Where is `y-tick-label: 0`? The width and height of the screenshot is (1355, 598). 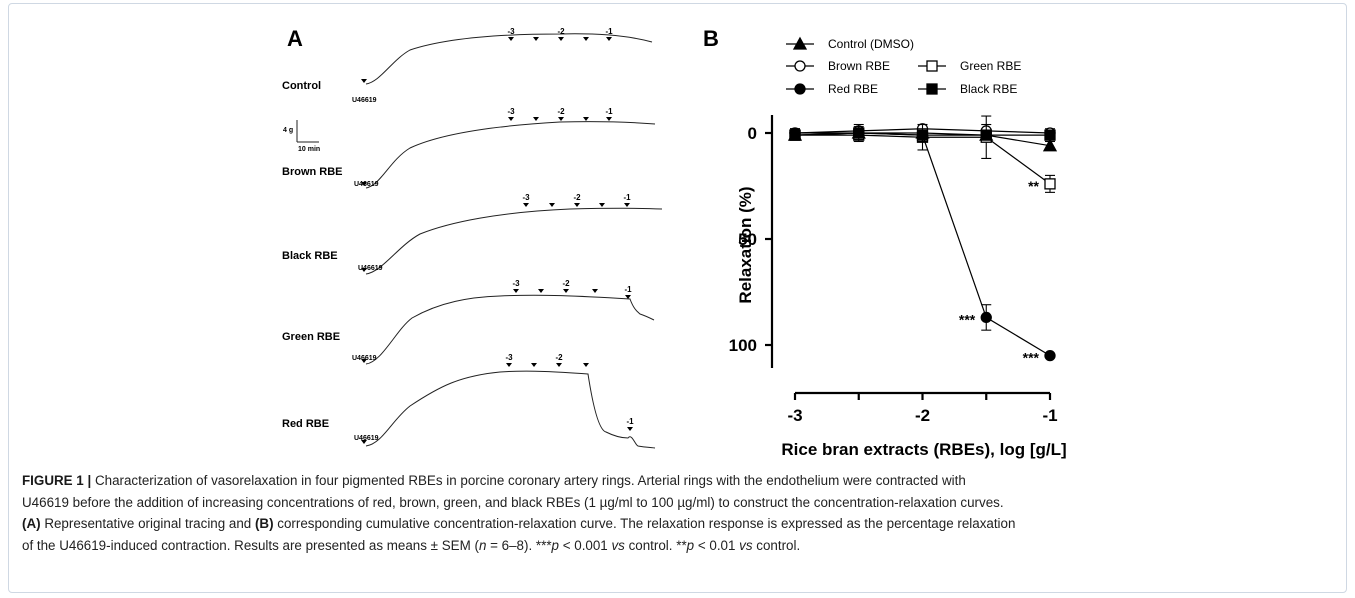 y-tick-label: 0 is located at coordinates (752, 133).